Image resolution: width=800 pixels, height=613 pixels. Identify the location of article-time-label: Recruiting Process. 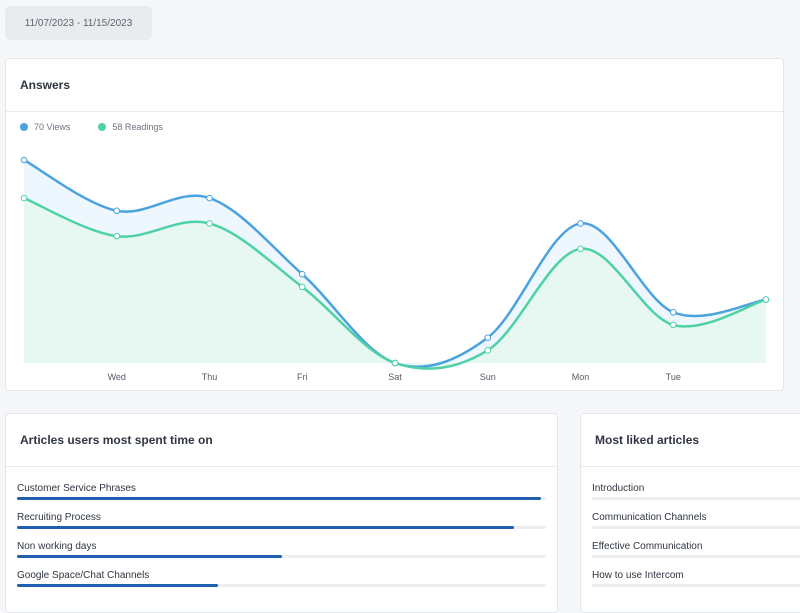
(59, 517).